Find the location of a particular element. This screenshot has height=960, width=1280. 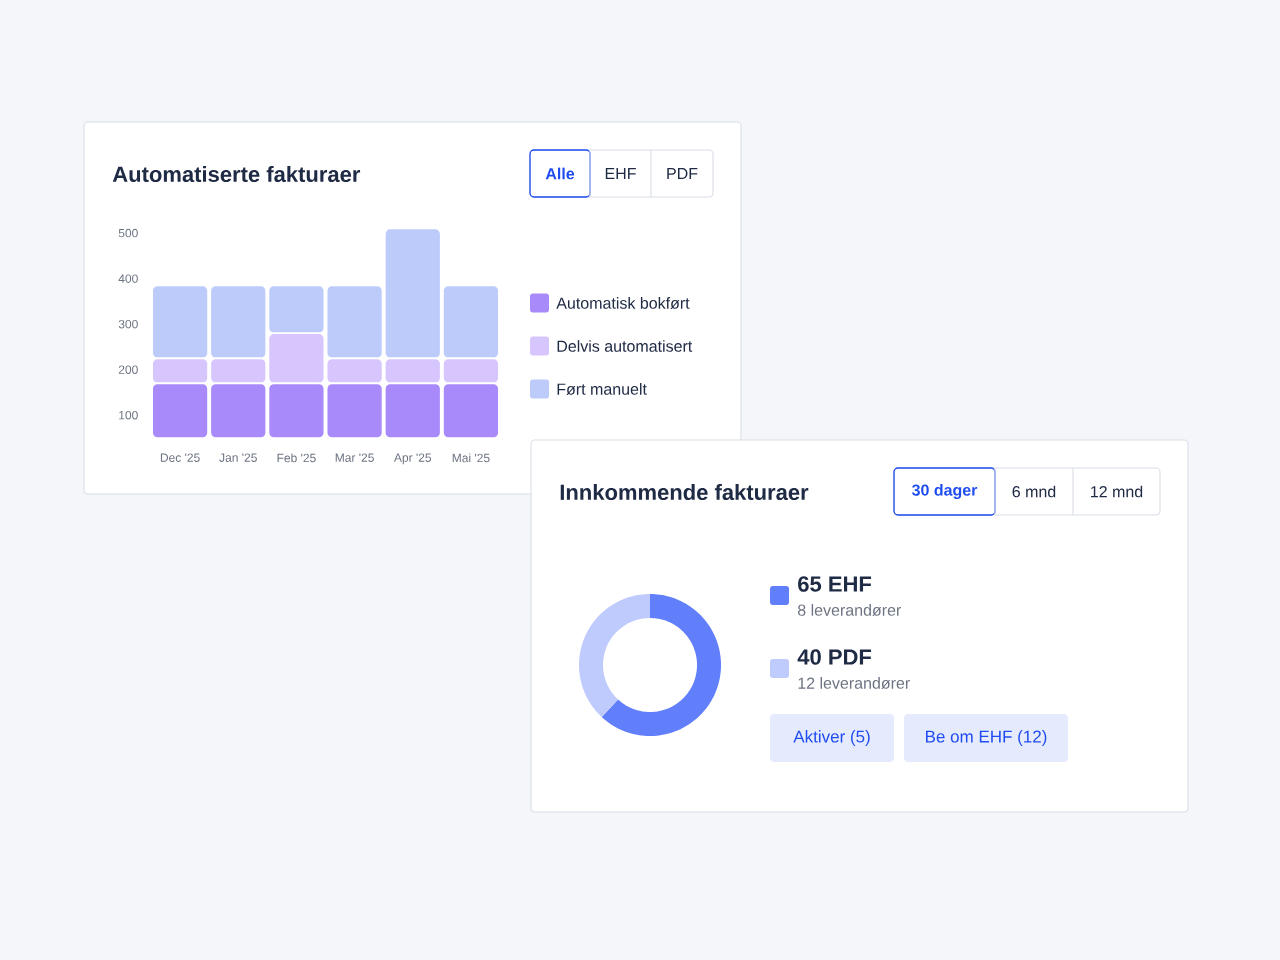

x-tick-label: Apr '25 is located at coordinates (412, 459).